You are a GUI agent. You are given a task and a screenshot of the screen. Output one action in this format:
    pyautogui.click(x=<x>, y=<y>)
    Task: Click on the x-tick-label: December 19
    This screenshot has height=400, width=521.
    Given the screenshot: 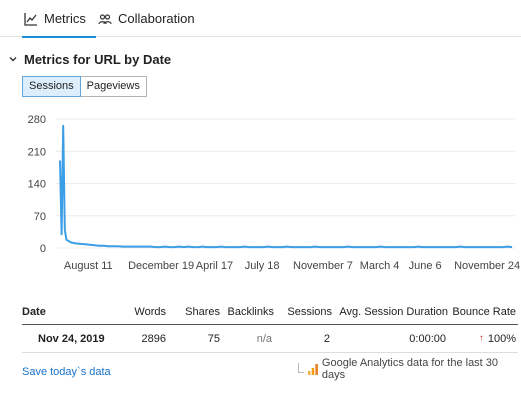 What is the action you would take?
    pyautogui.click(x=161, y=266)
    